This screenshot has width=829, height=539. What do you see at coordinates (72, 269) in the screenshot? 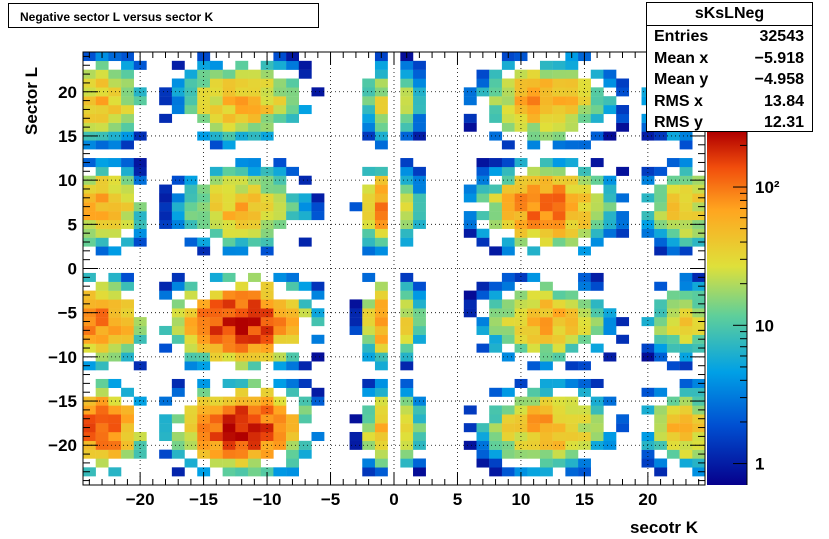
I see `y-tick-label: 0` at bounding box center [72, 269].